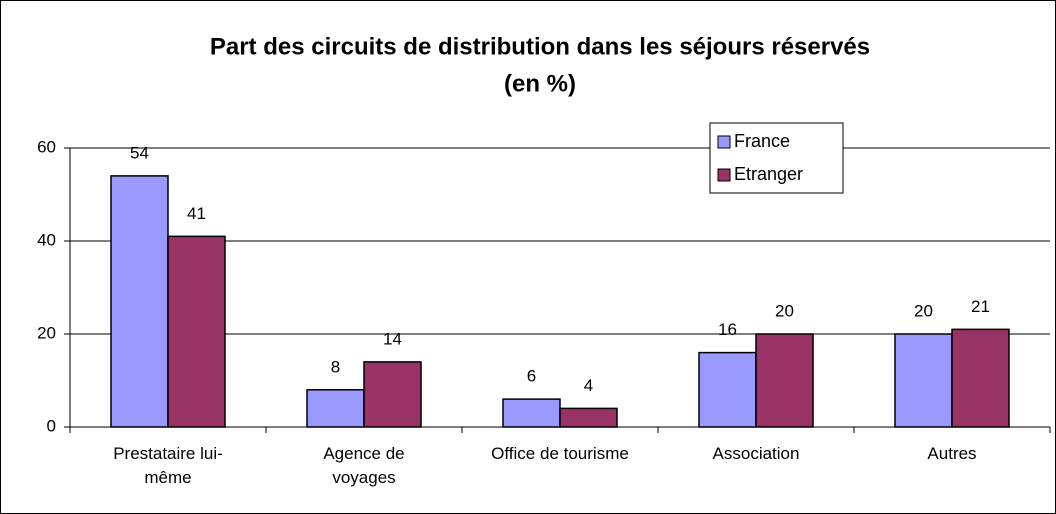 The image size is (1056, 514). Describe the element at coordinates (335, 366) in the screenshot. I see `data-label: 8` at that location.